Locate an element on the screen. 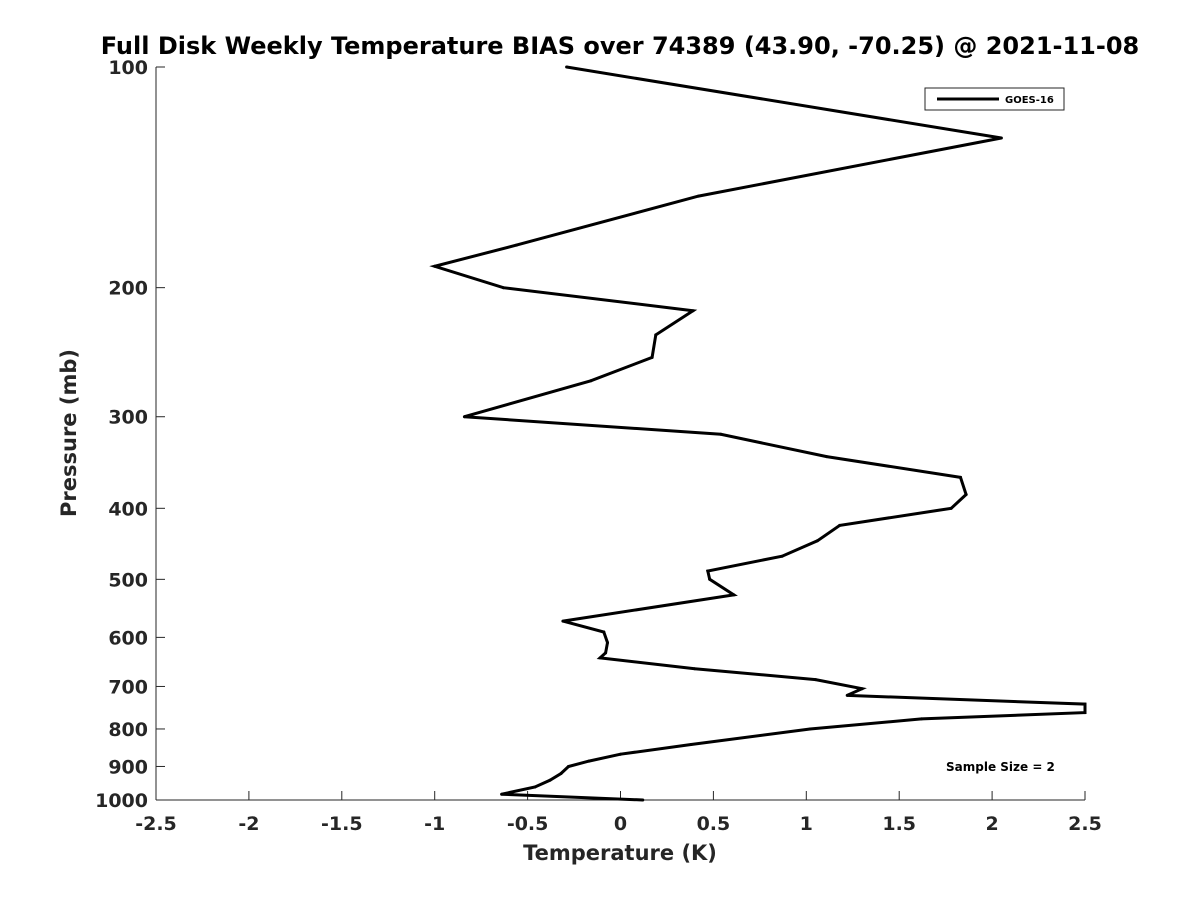 Image resolution: width=1200 pixels, height=900 pixels. x-tick-label: -1 is located at coordinates (434, 824).